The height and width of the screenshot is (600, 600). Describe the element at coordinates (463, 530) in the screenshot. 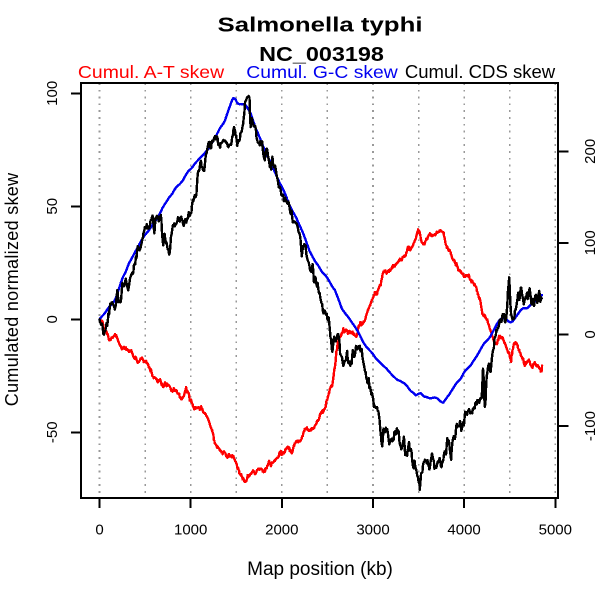

I see `svg-text: 4000` at that location.